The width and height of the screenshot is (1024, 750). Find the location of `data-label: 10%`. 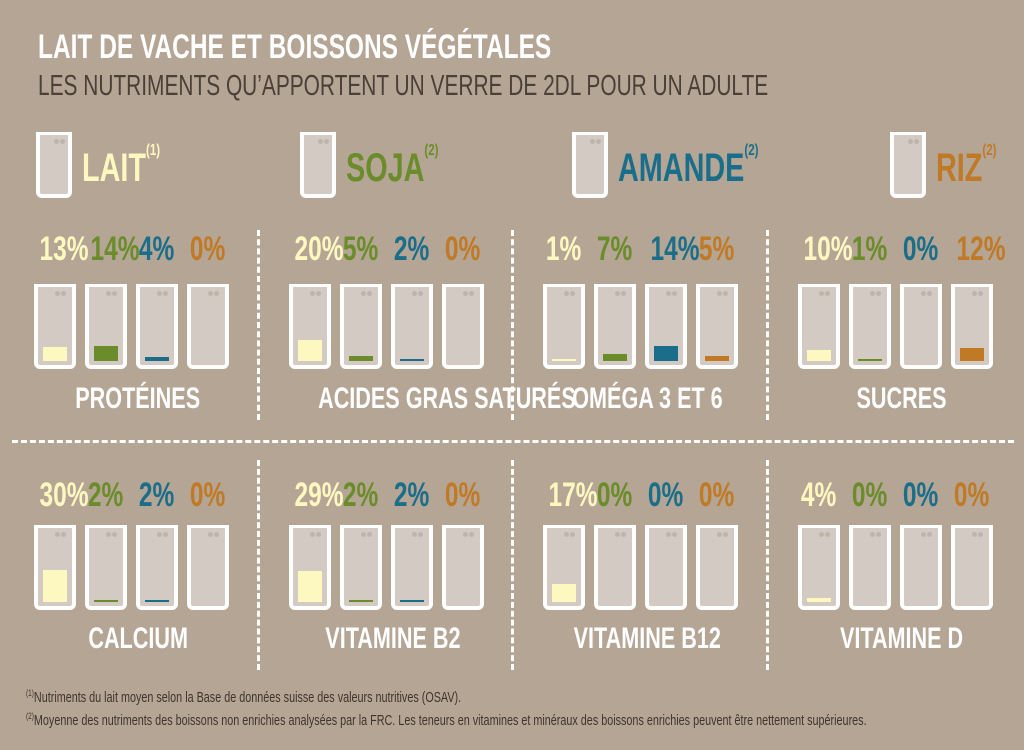

data-label: 10% is located at coordinates (828, 249).